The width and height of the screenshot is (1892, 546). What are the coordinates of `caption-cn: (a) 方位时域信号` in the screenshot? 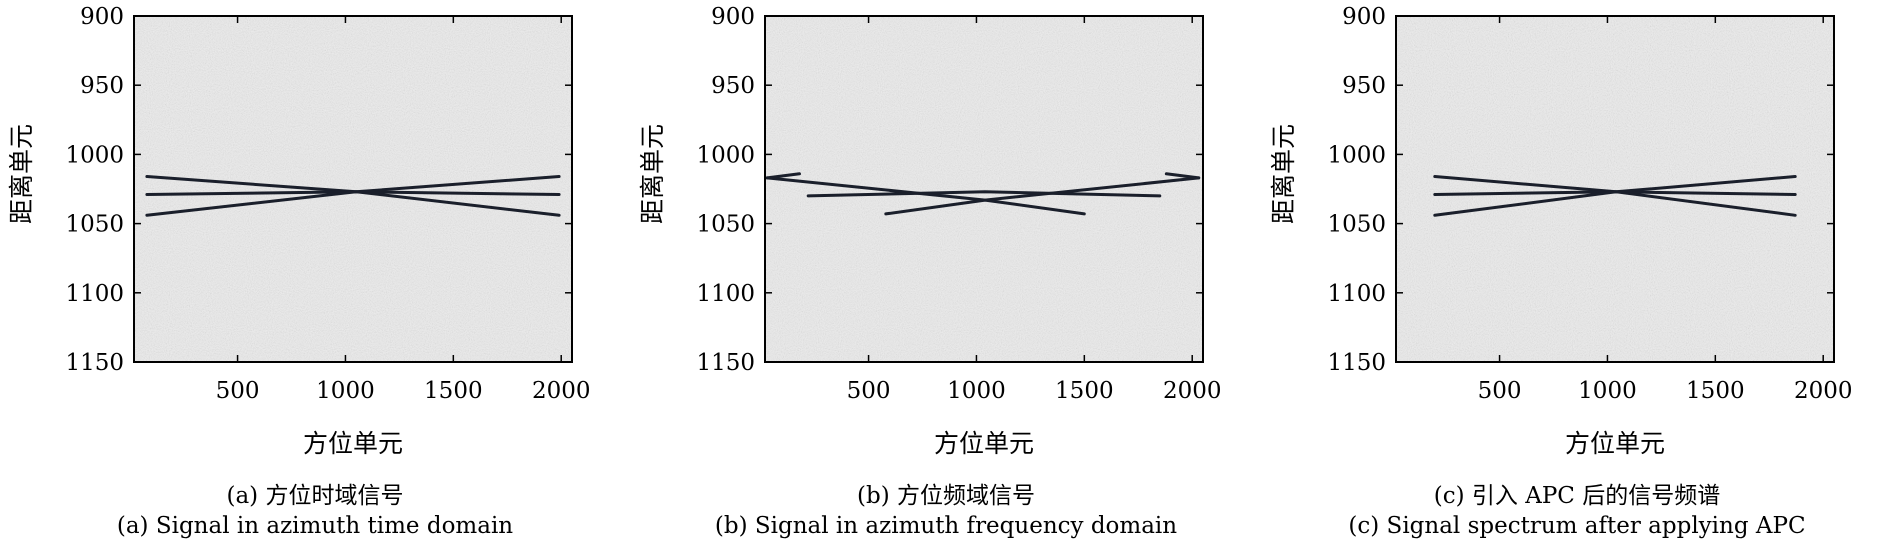 It's located at (315, 496).